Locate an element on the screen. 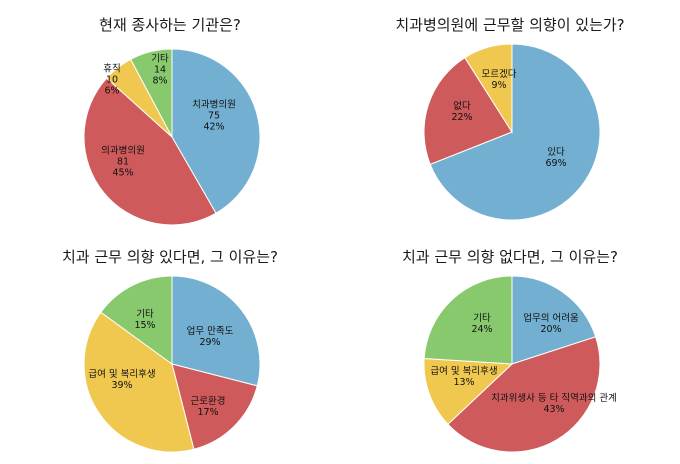 This screenshot has width=680, height=464. slice-label-name: 의과병의원 is located at coordinates (123, 151).